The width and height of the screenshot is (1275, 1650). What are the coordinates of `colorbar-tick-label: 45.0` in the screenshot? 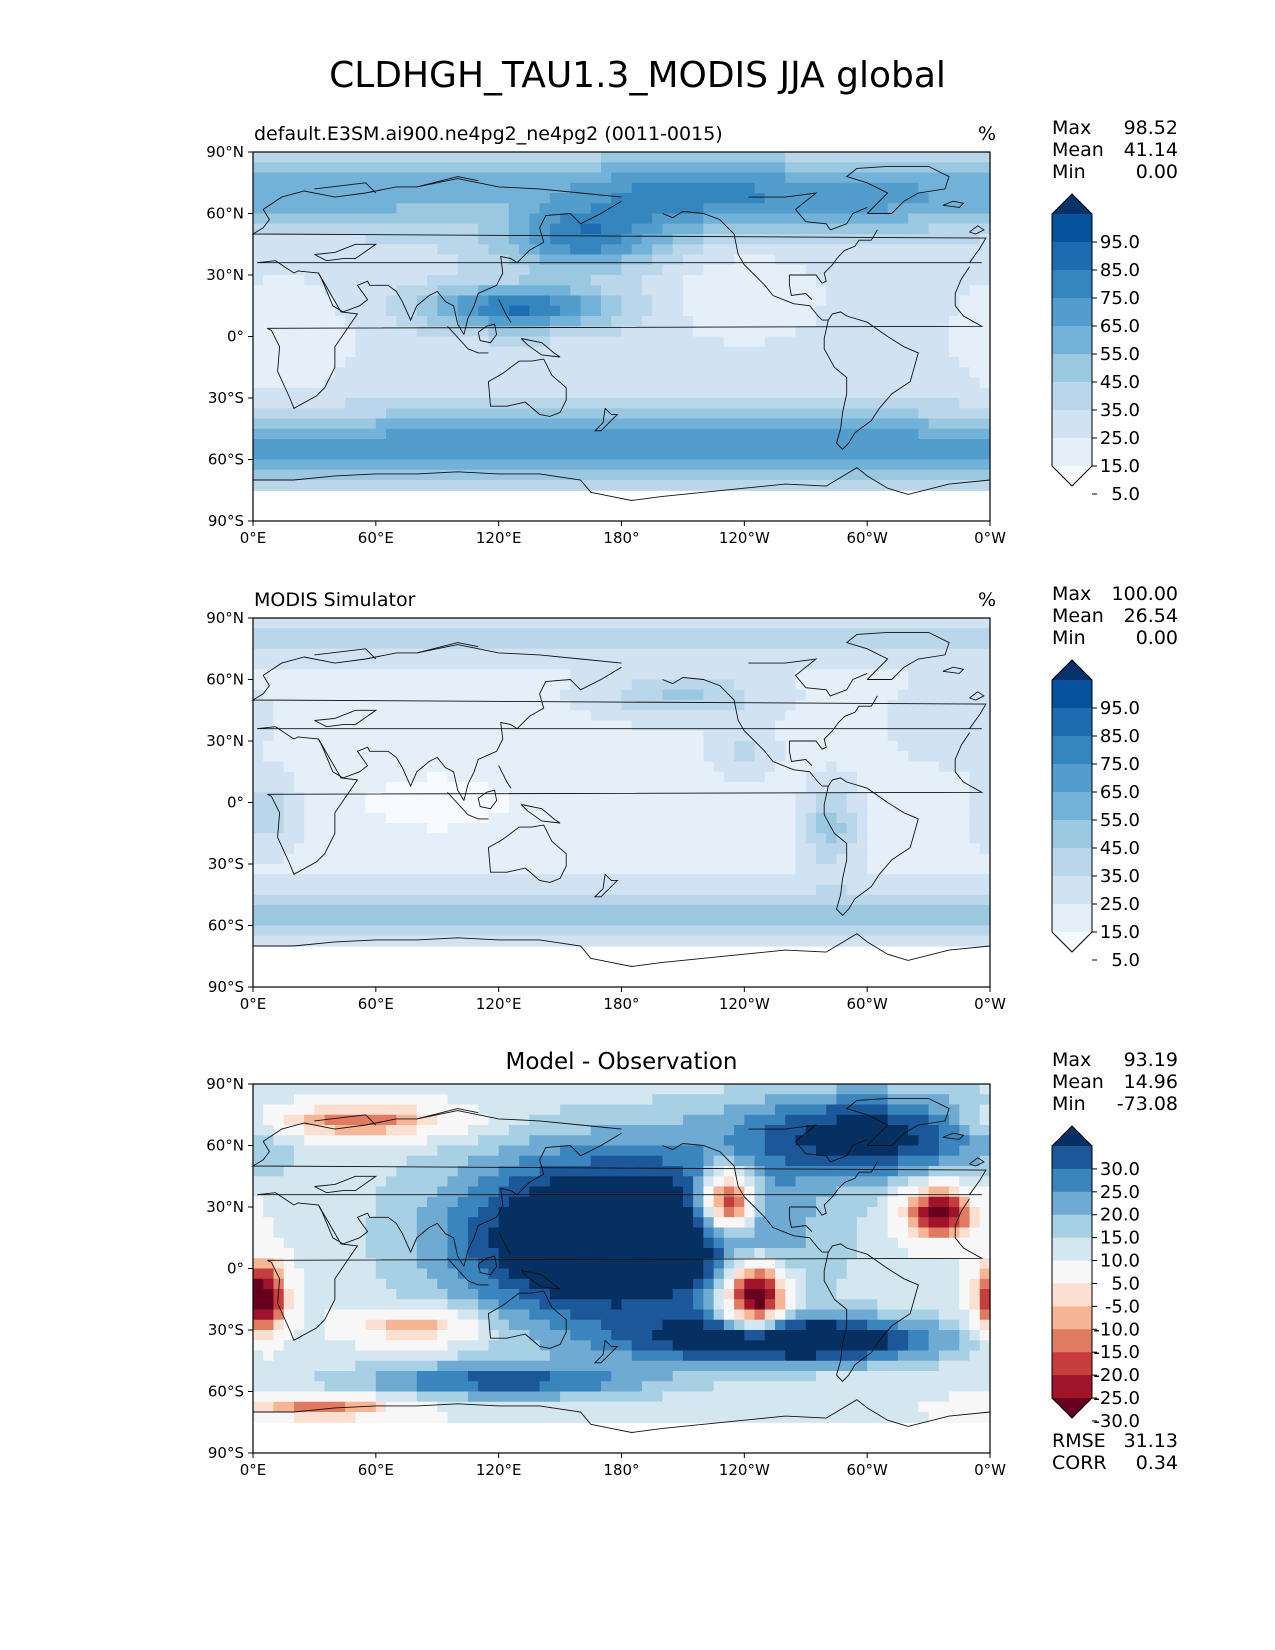 It's located at (1120, 848).